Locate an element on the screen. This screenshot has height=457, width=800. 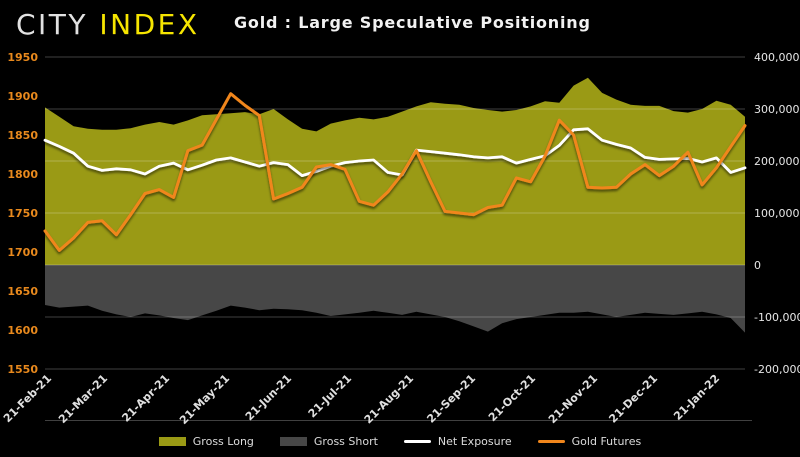
right-axis-tick-label: 100,000 is located at coordinates (777, 213).